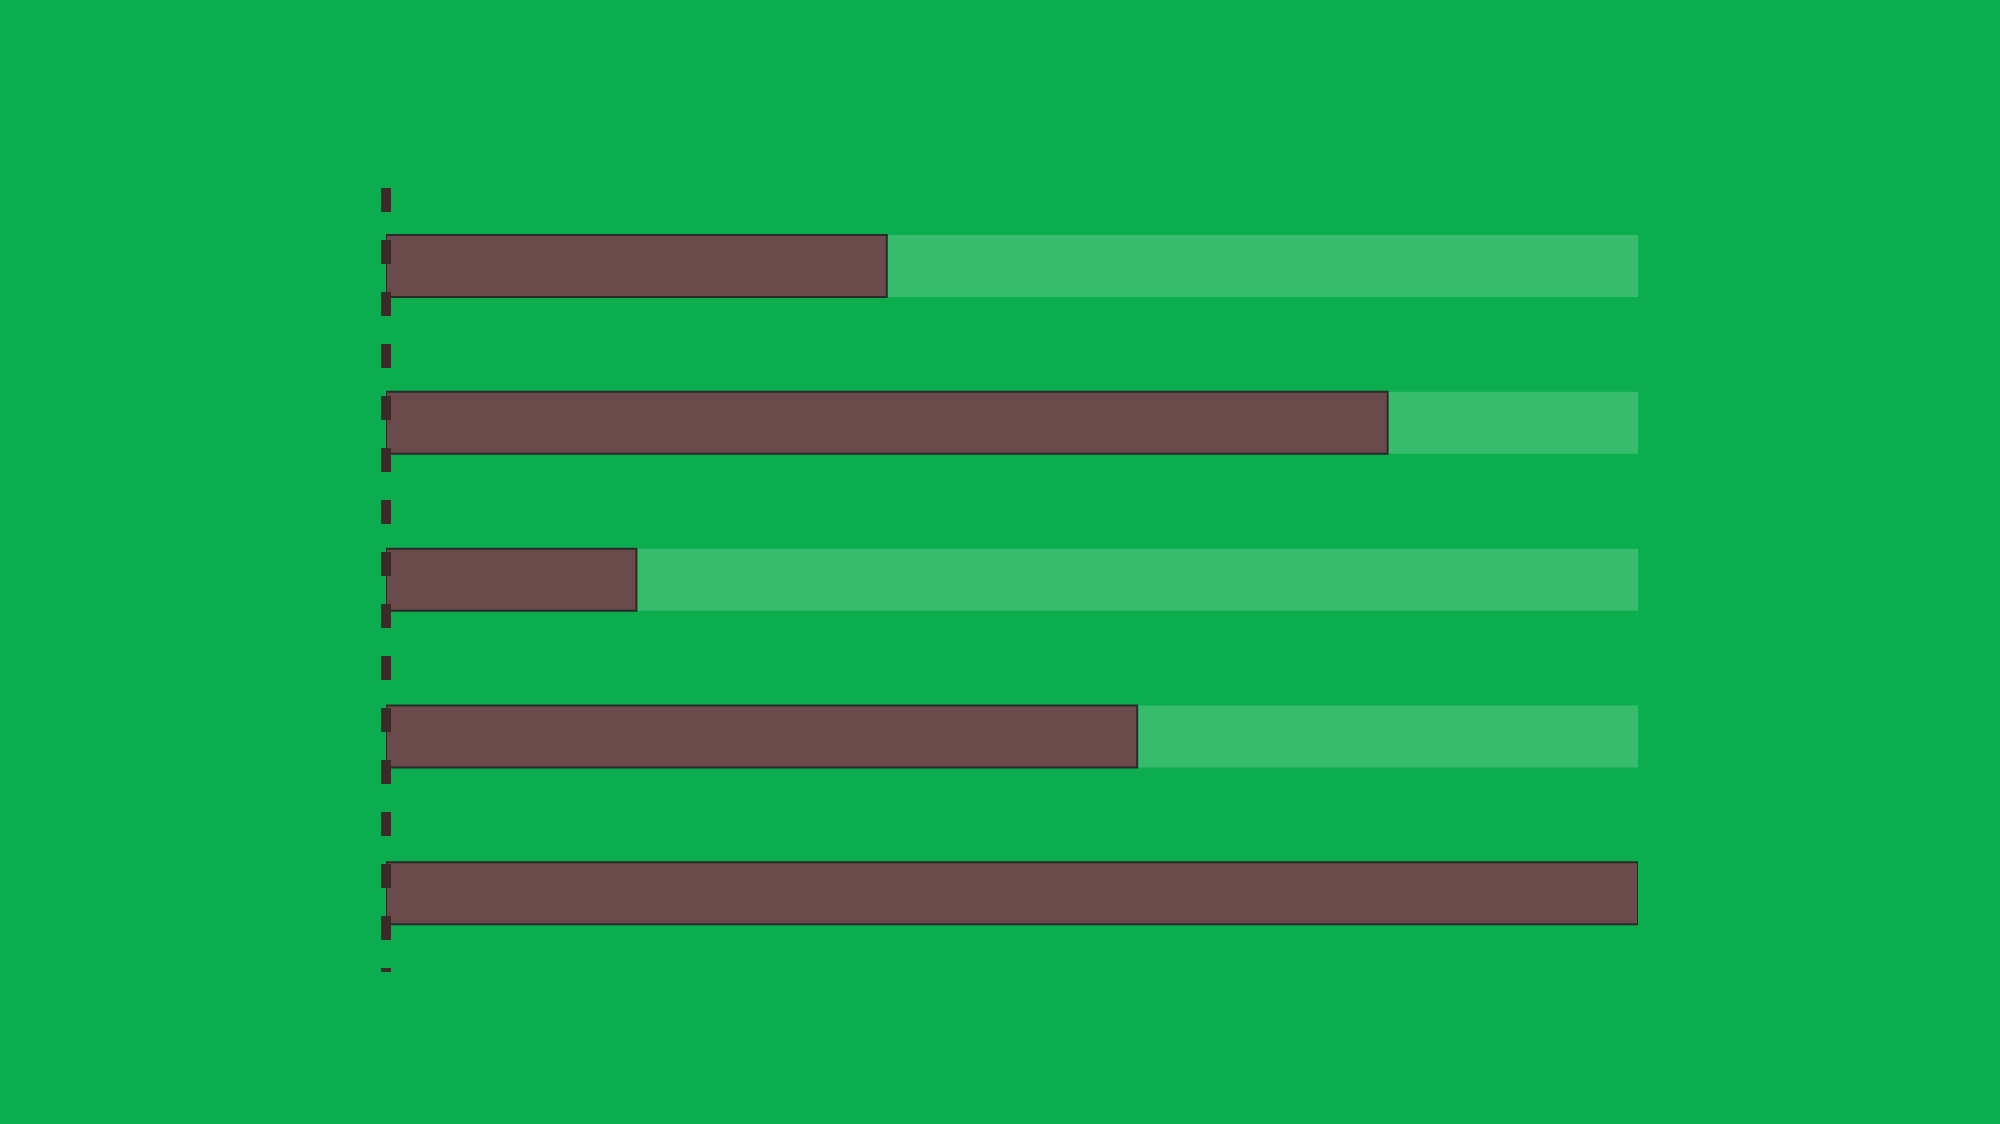 The height and width of the screenshot is (1124, 2000). Describe the element at coordinates (512, 579) in the screenshot. I see `bar` at that location.